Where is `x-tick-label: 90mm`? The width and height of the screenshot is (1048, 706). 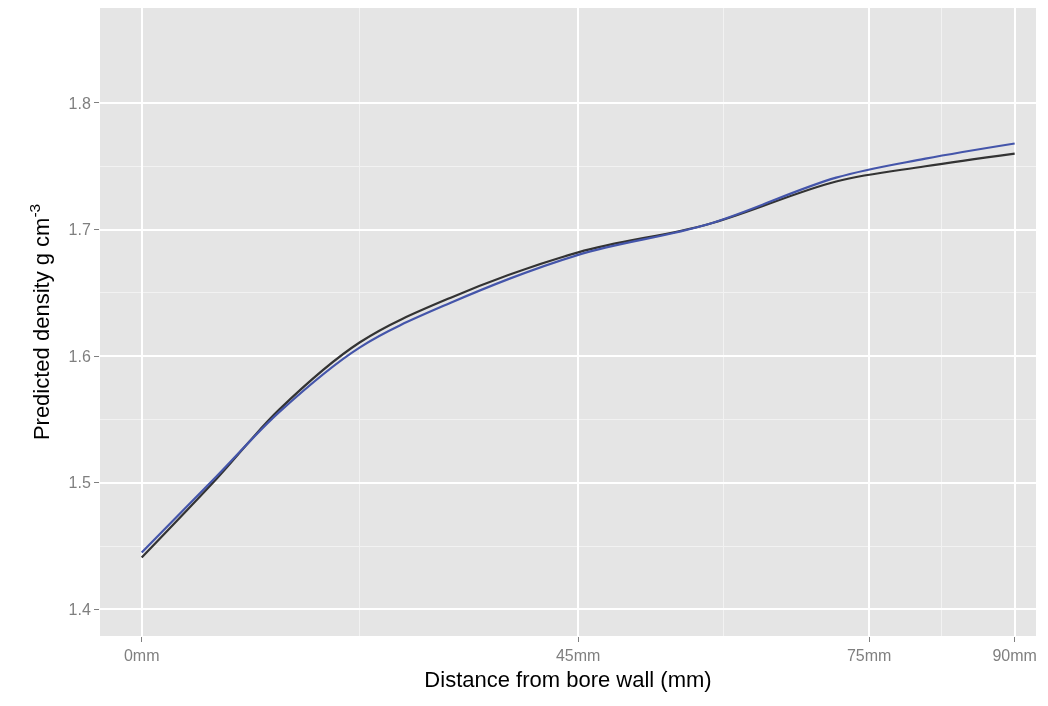 x-tick-label: 90mm is located at coordinates (1014, 656).